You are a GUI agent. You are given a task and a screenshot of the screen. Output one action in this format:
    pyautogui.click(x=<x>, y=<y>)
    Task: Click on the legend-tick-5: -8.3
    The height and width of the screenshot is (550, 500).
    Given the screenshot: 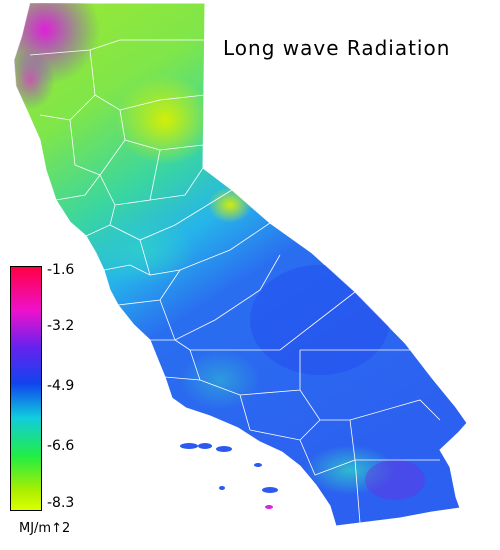 What is the action you would take?
    pyautogui.click(x=61, y=503)
    